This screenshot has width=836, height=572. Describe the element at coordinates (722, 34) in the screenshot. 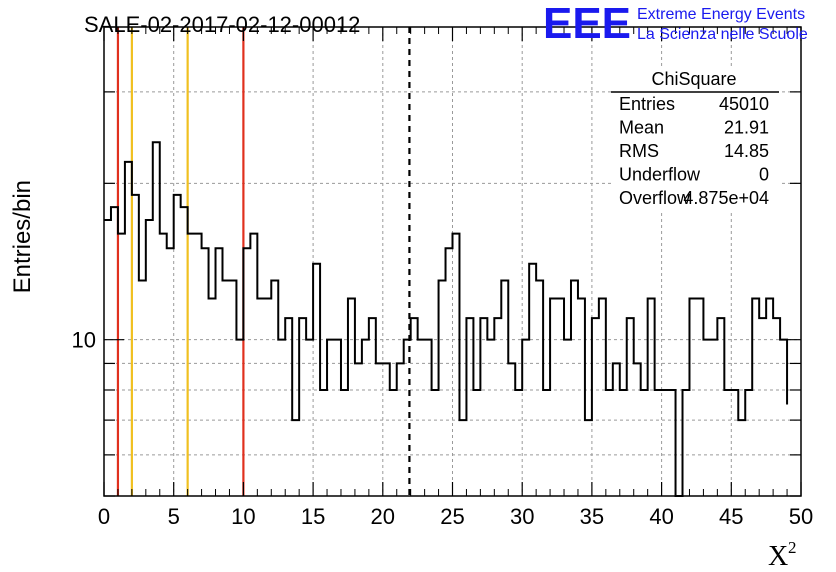

I see `logo-line-2: La Scienza nelle Scuole` at that location.